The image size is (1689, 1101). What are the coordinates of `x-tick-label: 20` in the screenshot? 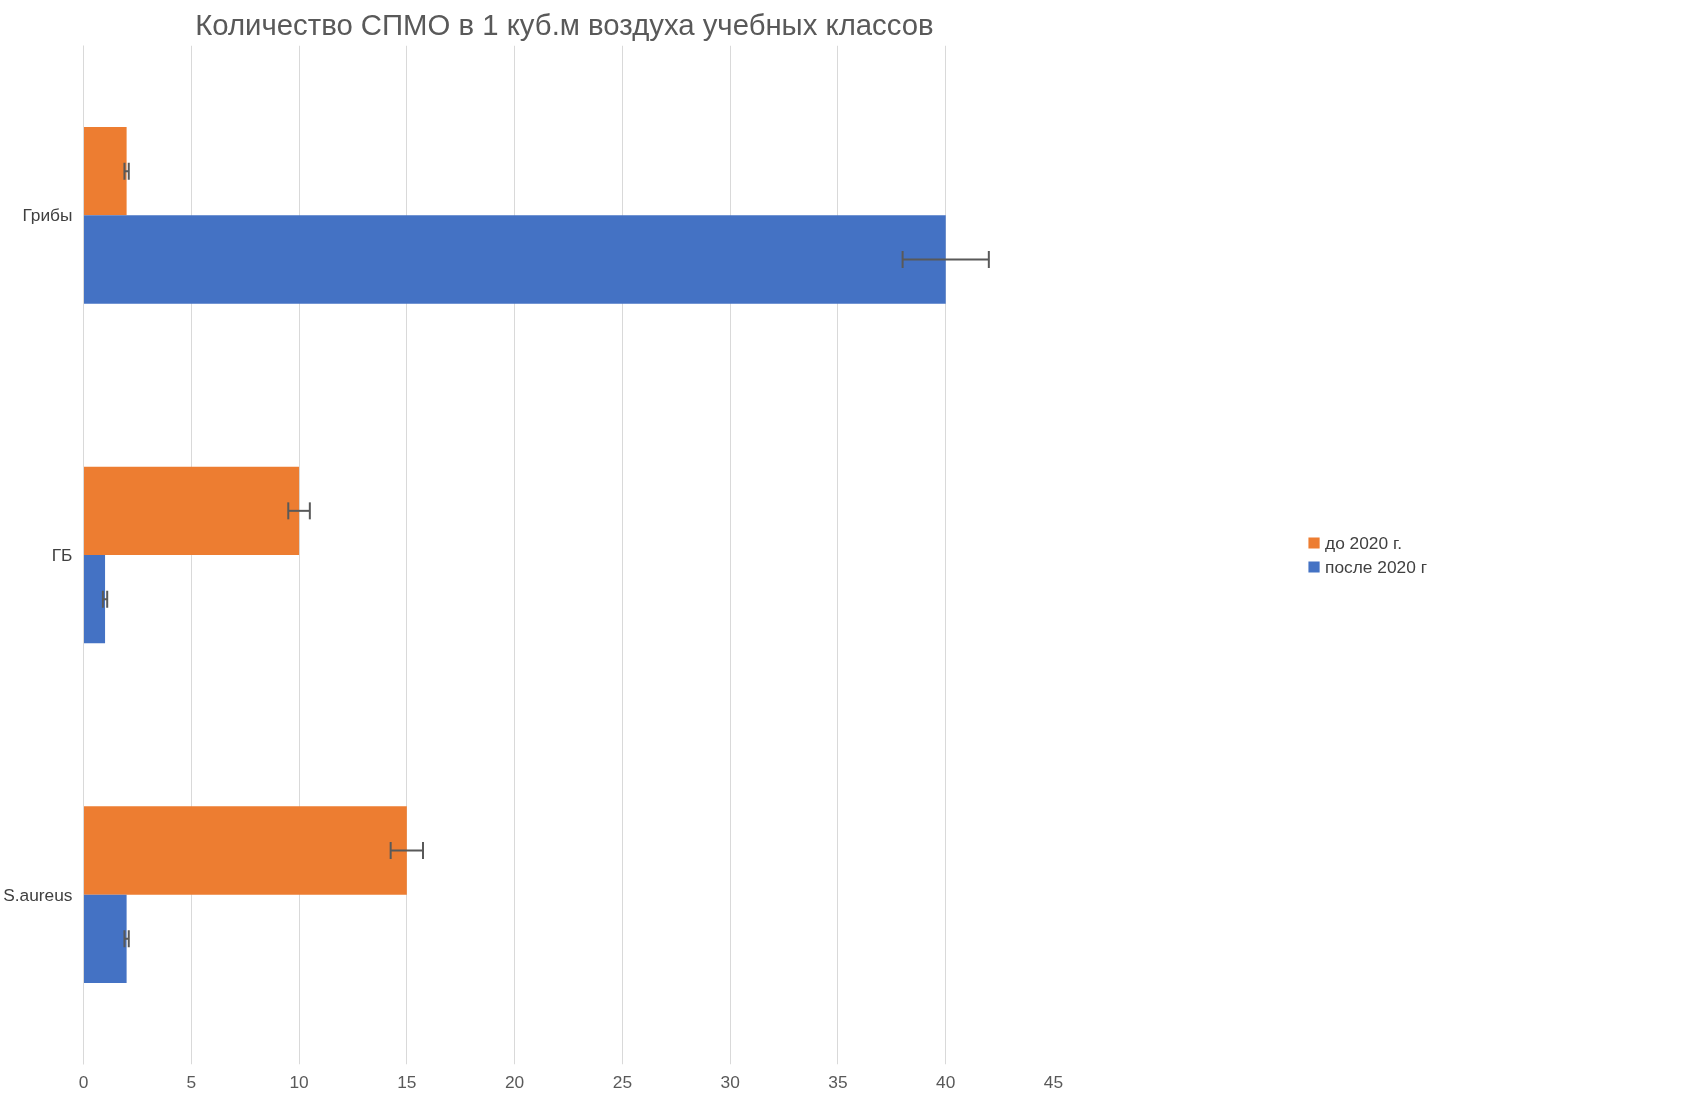 It's located at (514, 1081).